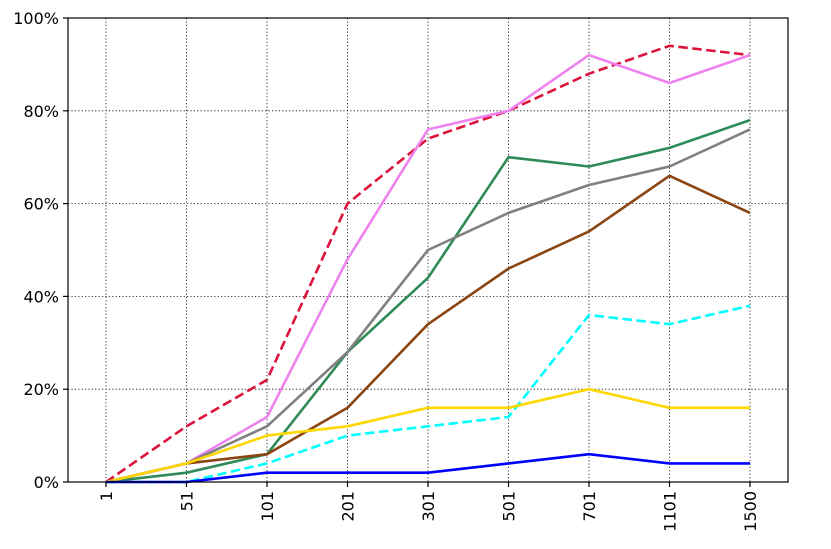  I want to click on x-tick-label: 701, so click(589, 506).